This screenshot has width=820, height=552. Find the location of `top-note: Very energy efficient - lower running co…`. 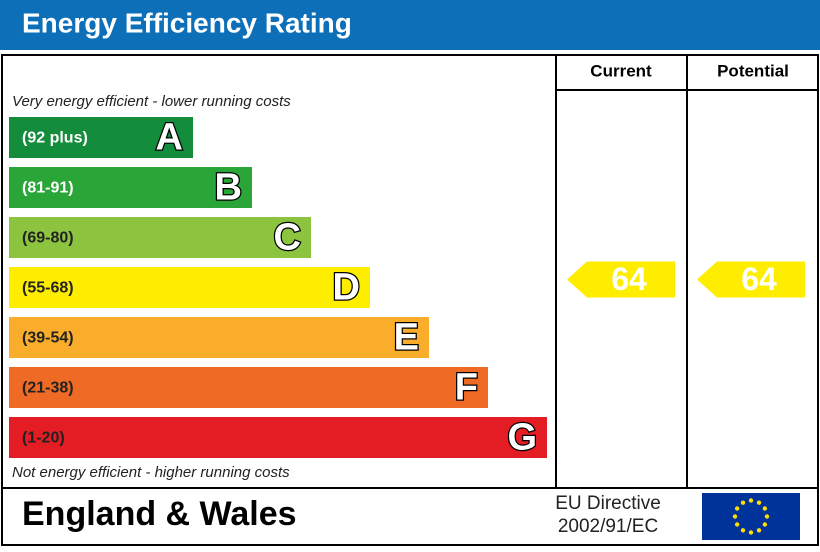

top-note: Very energy efficient - lower running co… is located at coordinates (151, 101).